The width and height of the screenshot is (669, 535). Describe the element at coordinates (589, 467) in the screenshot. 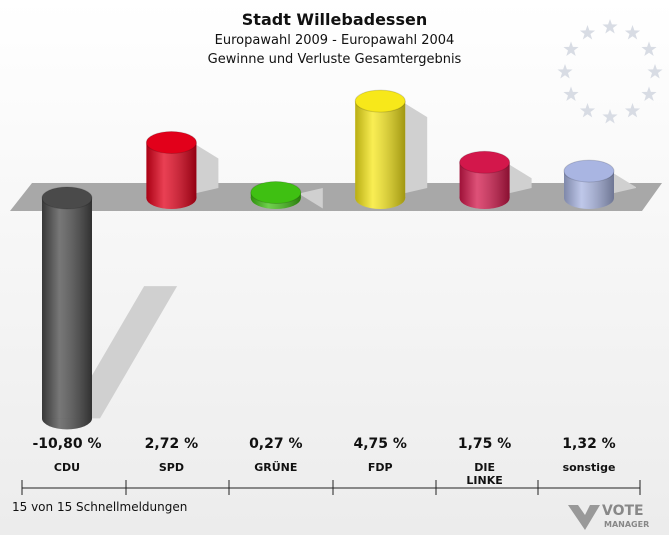

I see `x-tick-label: sonstige` at that location.